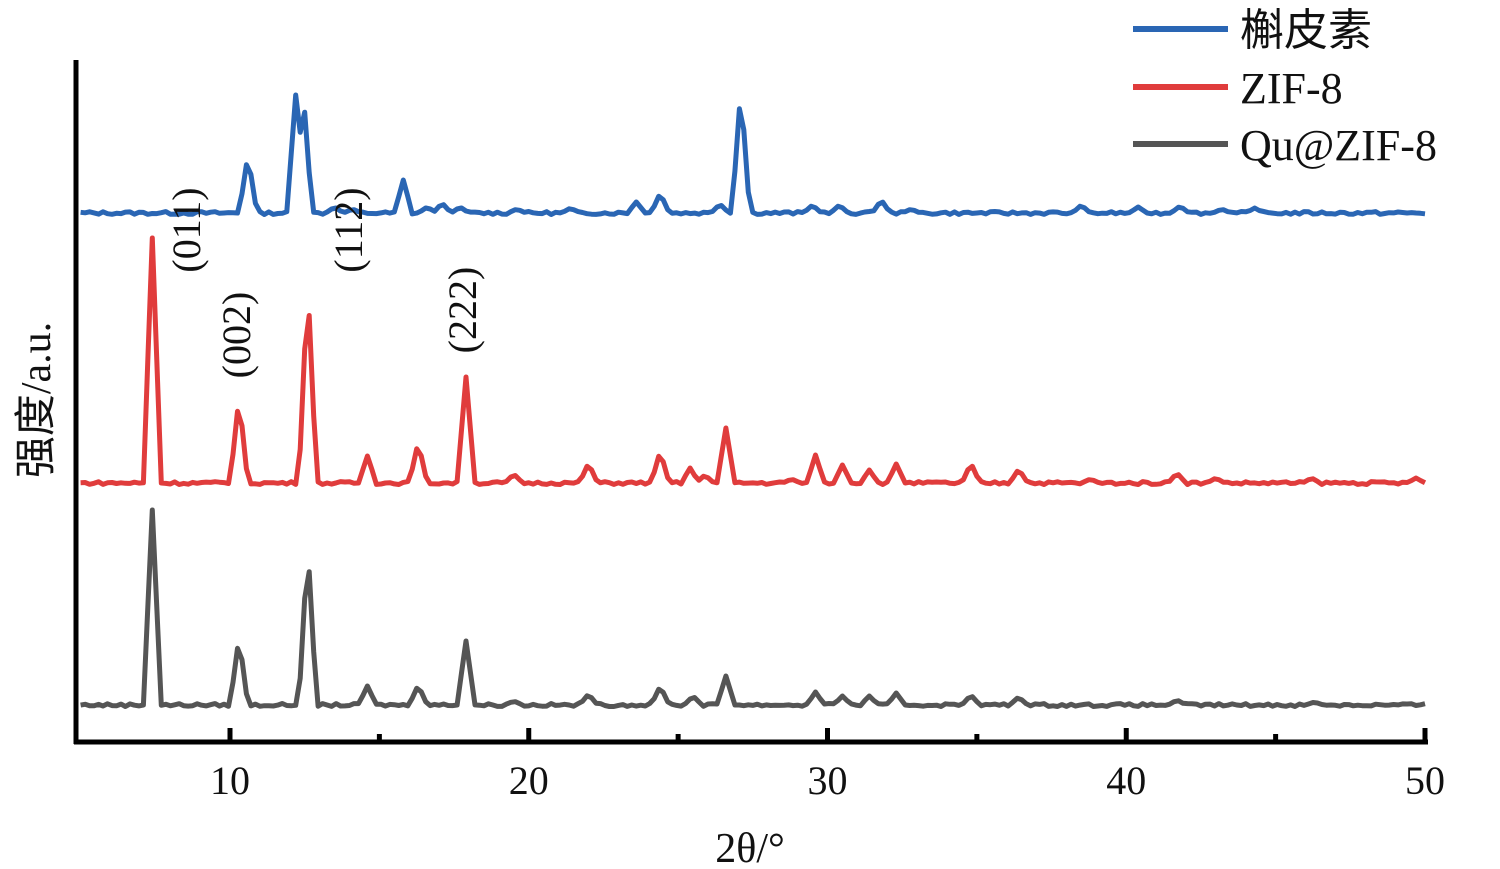 The width and height of the screenshot is (1500, 869). I want to click on x-tick-label: 30, so click(828, 780).